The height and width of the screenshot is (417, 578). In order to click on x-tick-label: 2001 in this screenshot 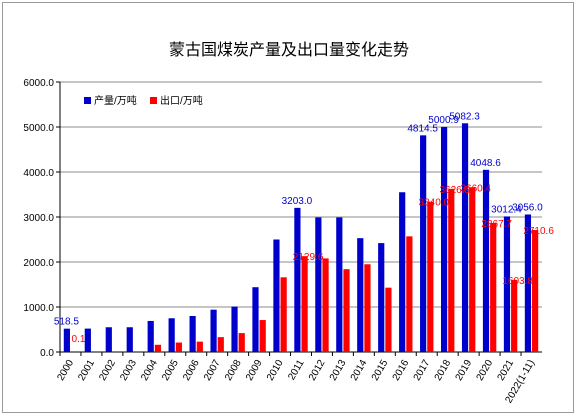, I will do `click(86, 370)`.